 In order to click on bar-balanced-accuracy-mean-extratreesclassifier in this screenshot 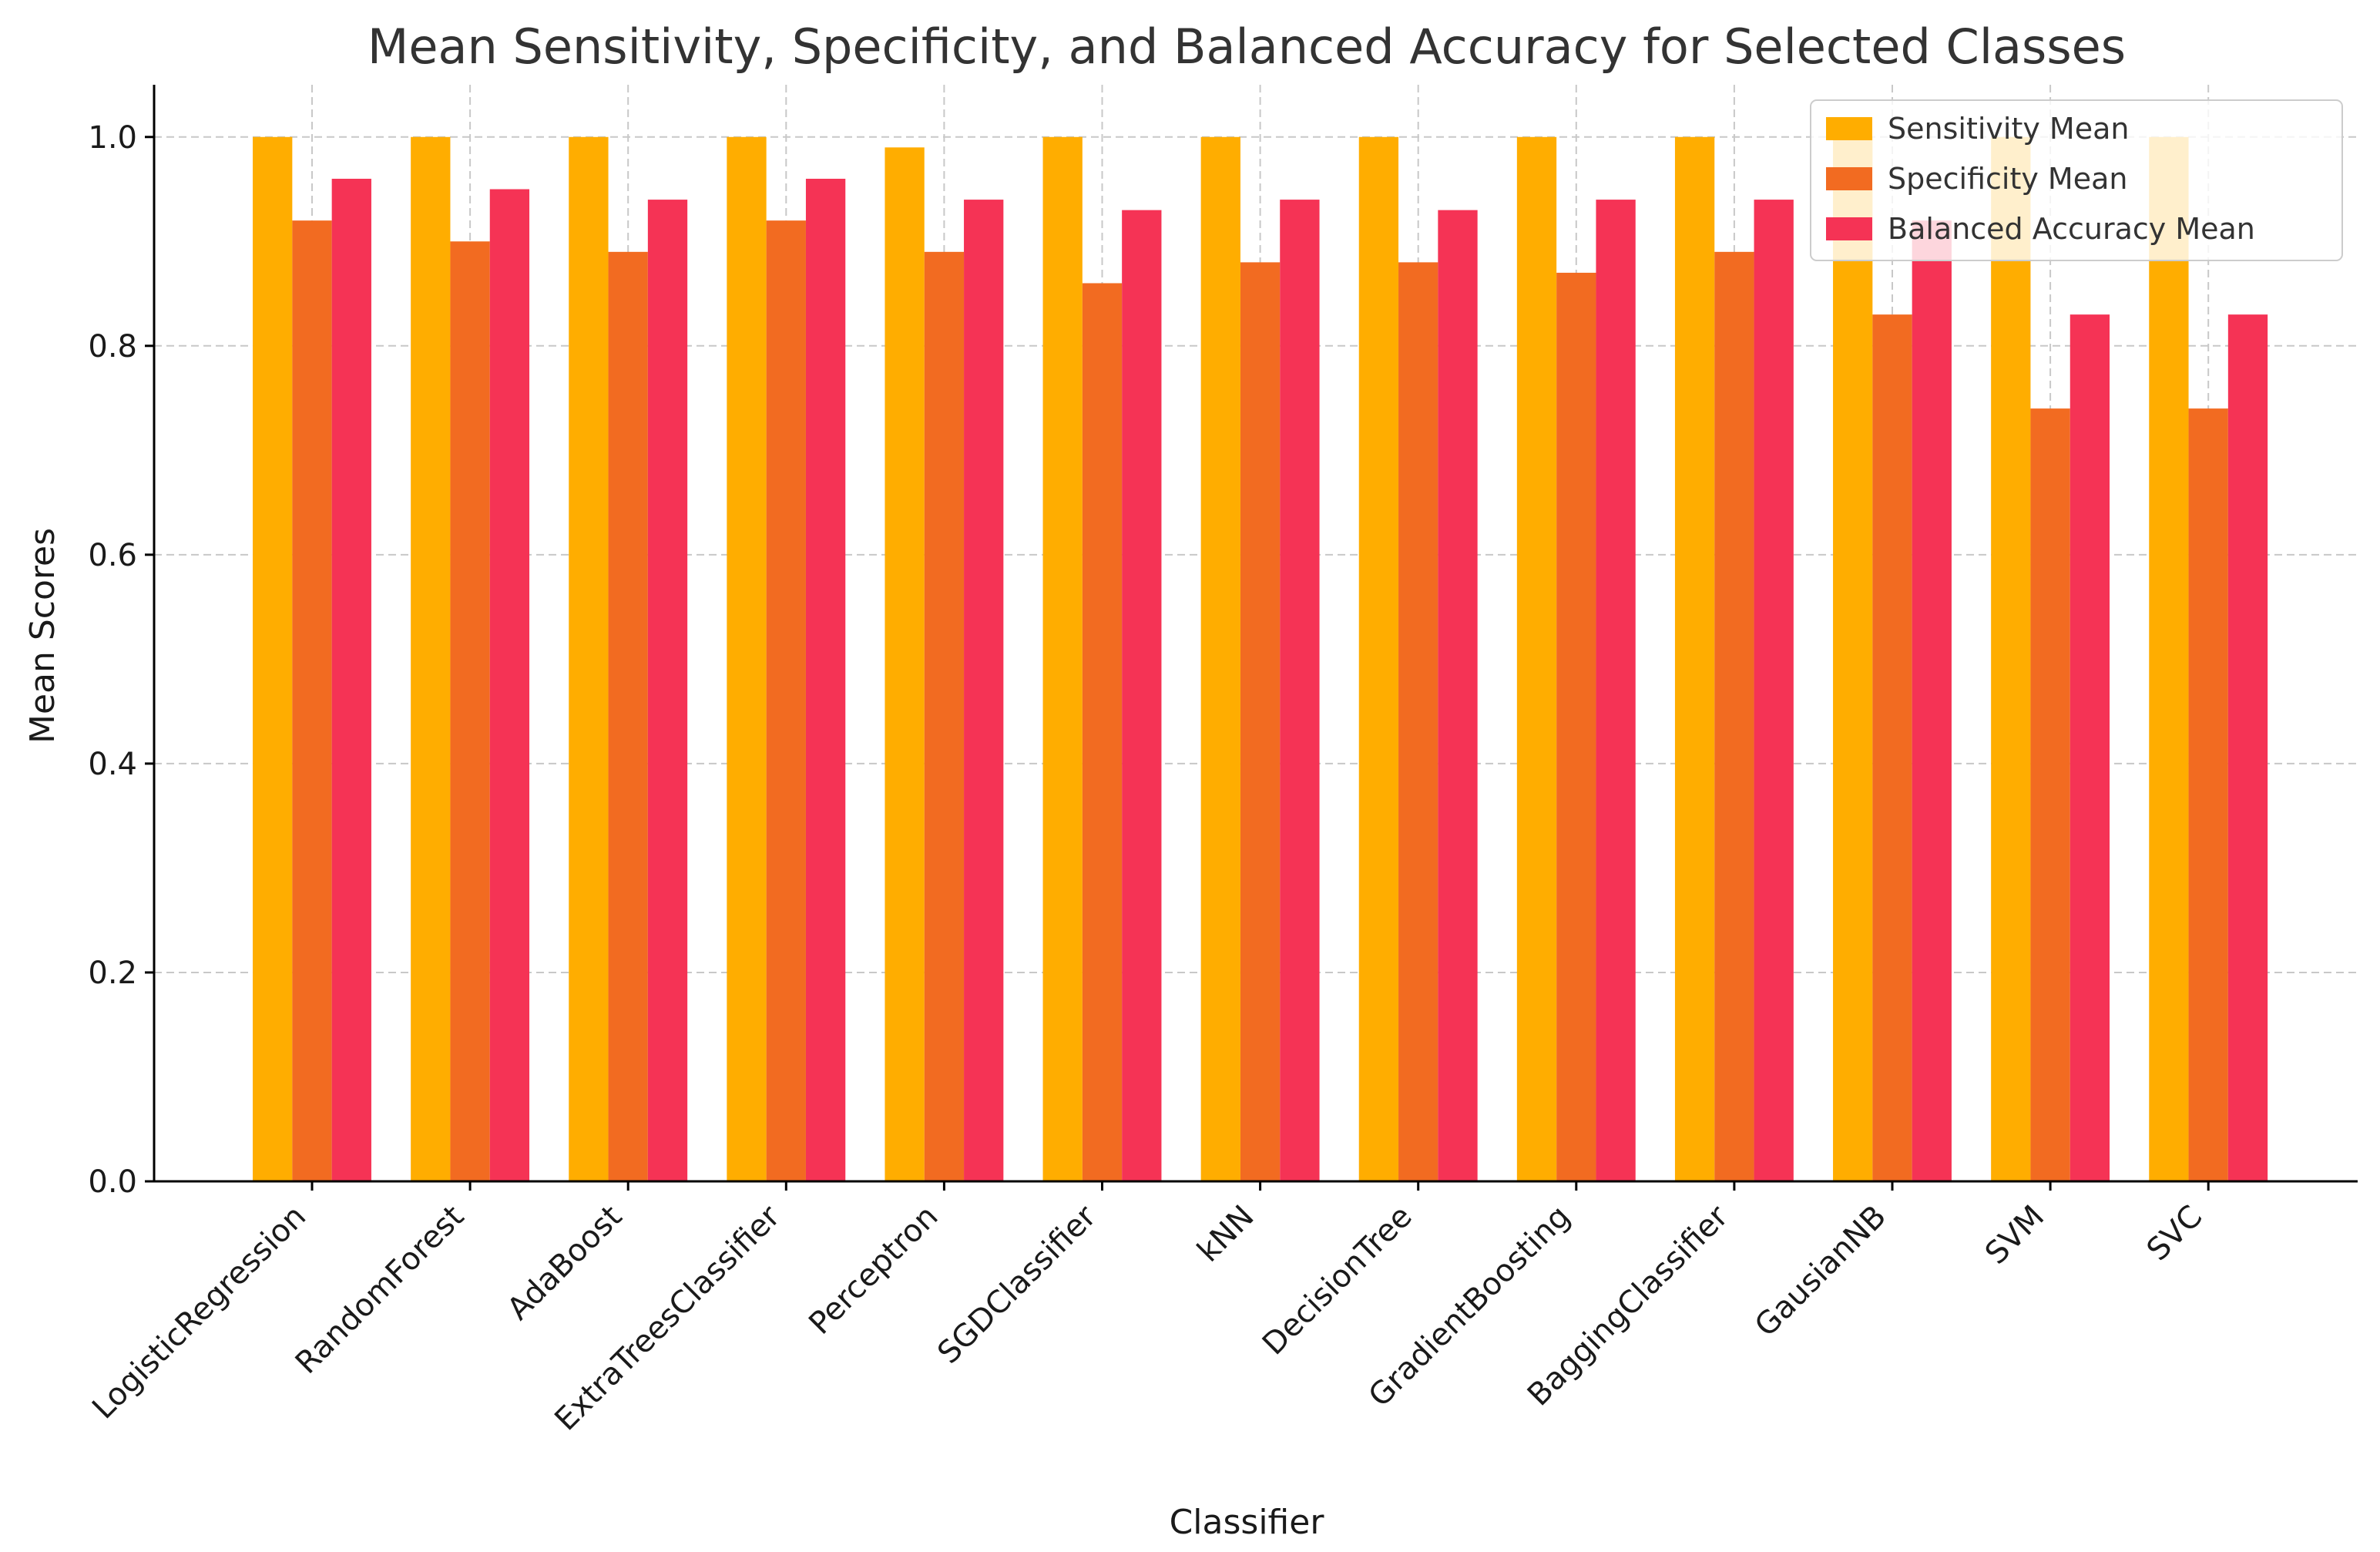, I will do `click(825, 679)`.